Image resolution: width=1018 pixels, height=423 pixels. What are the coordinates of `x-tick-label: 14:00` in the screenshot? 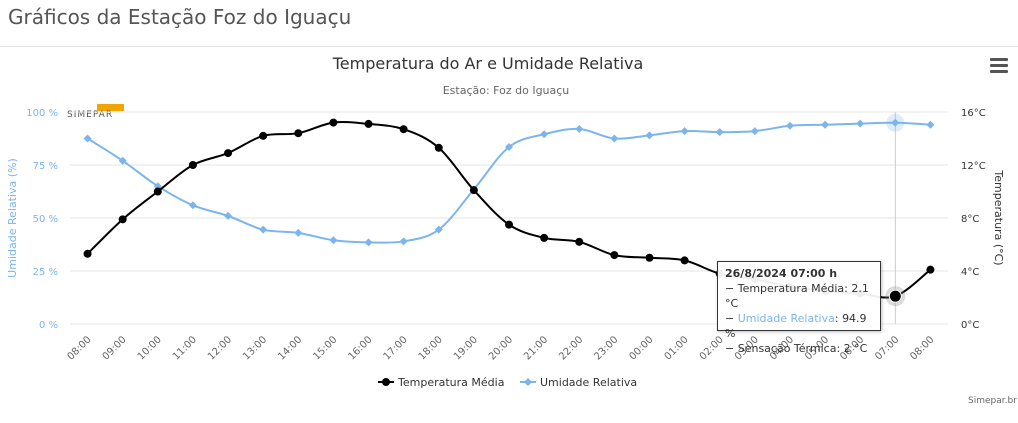 It's located at (290, 348).